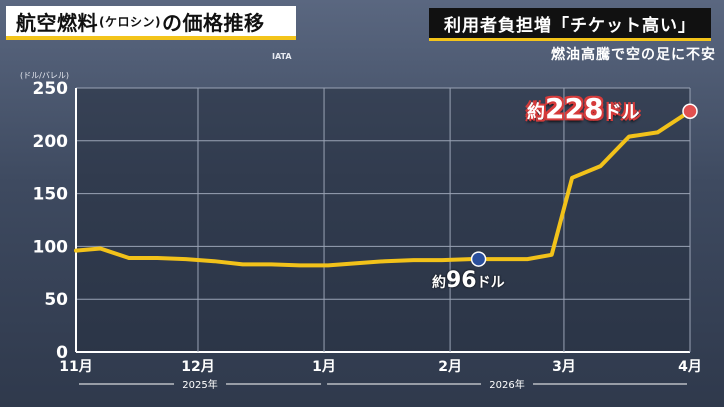 The image size is (724, 407). What do you see at coordinates (574, 108) in the screenshot?
I see `annotation-high-number: 228` at bounding box center [574, 108].